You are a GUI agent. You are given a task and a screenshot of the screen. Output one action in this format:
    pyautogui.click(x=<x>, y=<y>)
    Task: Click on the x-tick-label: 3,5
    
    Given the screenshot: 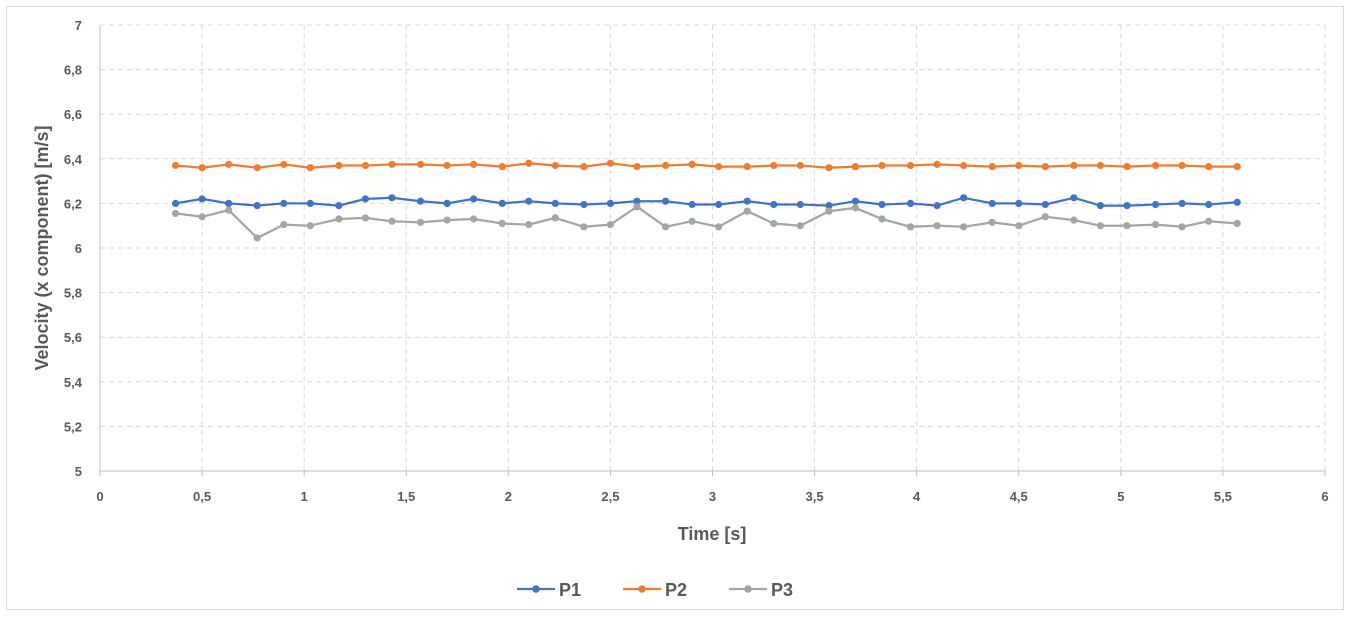 What is the action you would take?
    pyautogui.click(x=815, y=496)
    